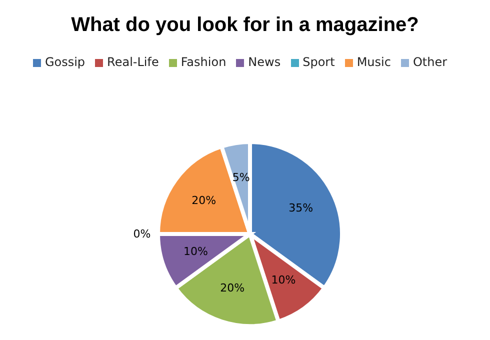  I want to click on legend-label: News, so click(264, 62).